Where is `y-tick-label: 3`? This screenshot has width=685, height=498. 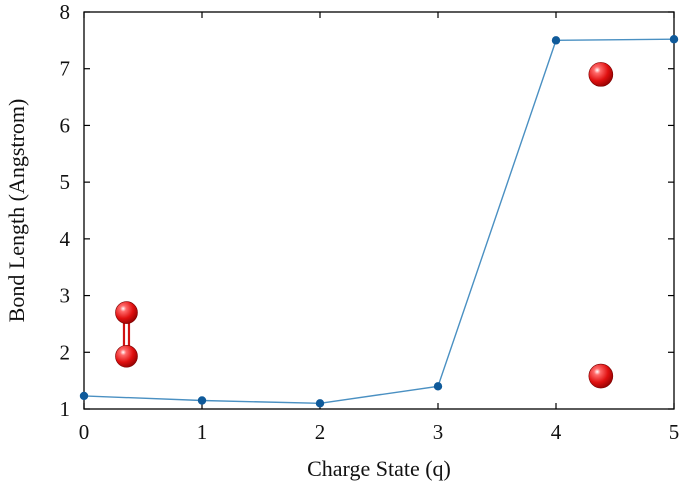
y-tick-label: 3 is located at coordinates (65, 296).